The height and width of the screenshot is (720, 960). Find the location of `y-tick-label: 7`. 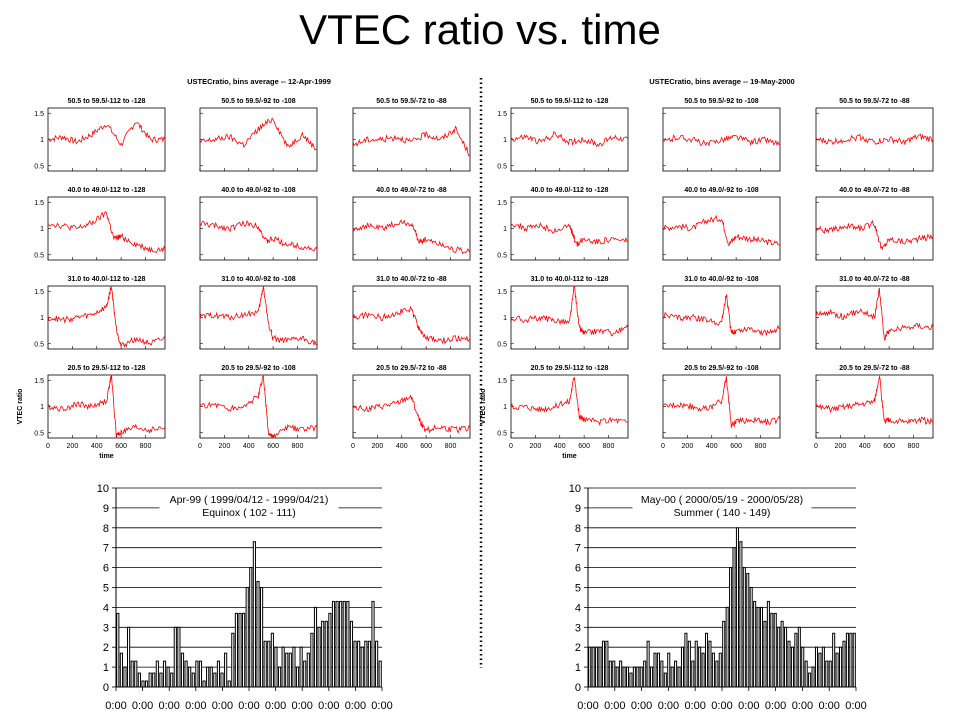

y-tick-label: 7 is located at coordinates (578, 549).